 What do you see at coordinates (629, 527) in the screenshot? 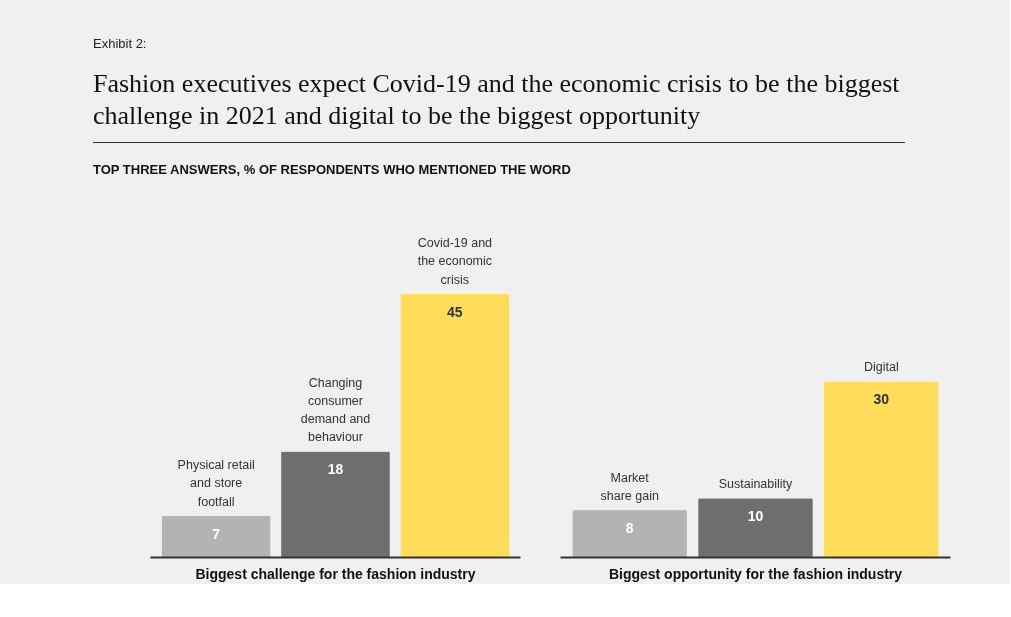
I see `data-label: 8` at bounding box center [629, 527].